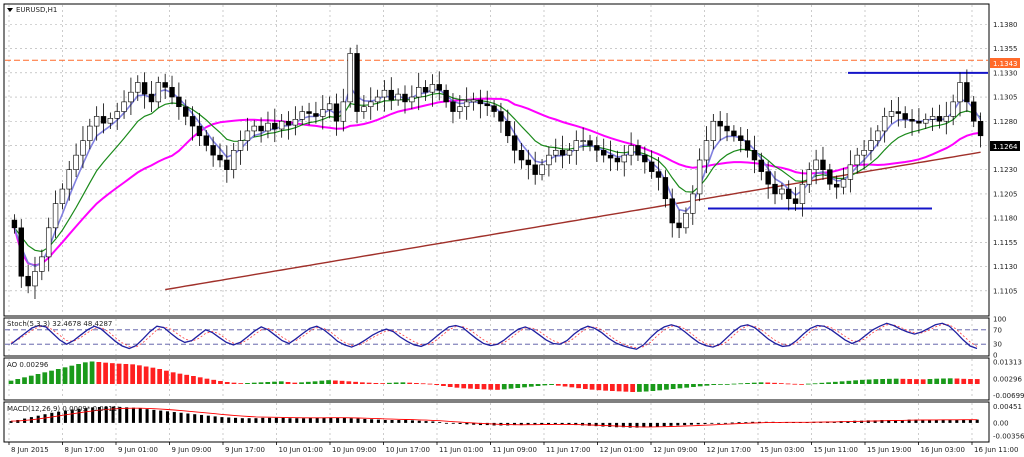  What do you see at coordinates (1005, 267) in the screenshot?
I see `price-axis-tick-label: 1.1130` at bounding box center [1005, 267].